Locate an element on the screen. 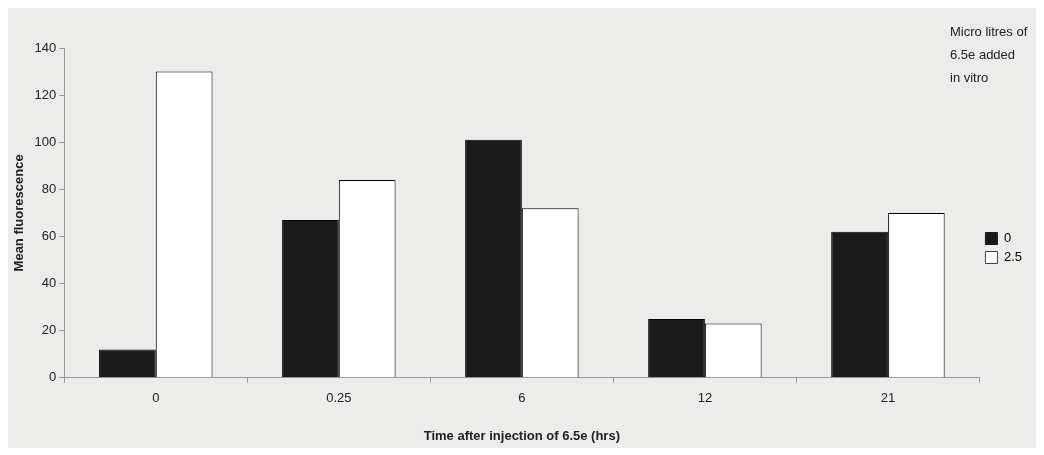 The width and height of the screenshot is (1044, 455). x-tick-label: 21 is located at coordinates (888, 398).